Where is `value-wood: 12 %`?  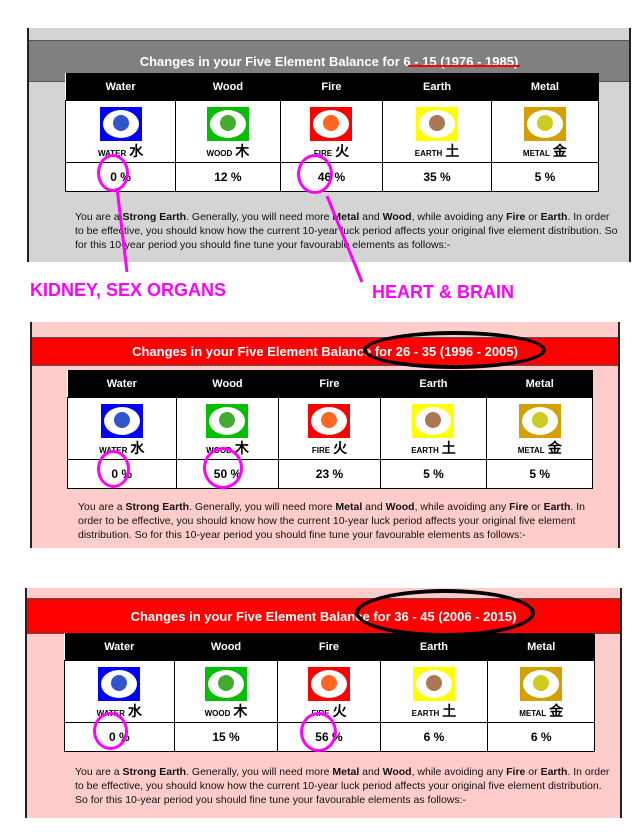
value-wood: 12 % is located at coordinates (228, 177).